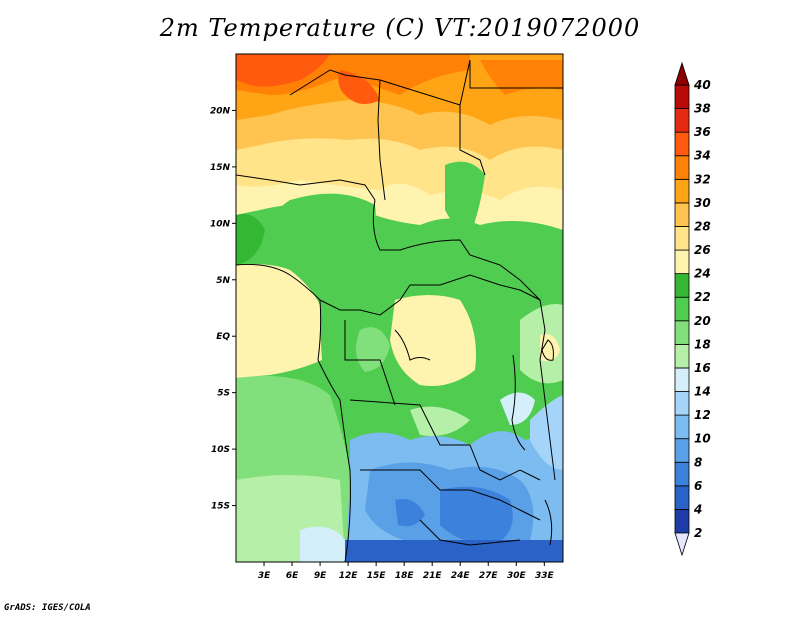  Describe the element at coordinates (223, 309) in the screenshot. I see `lat-axis: 20N 15N 10N 5N EQ 5S 10S 15S` at that location.